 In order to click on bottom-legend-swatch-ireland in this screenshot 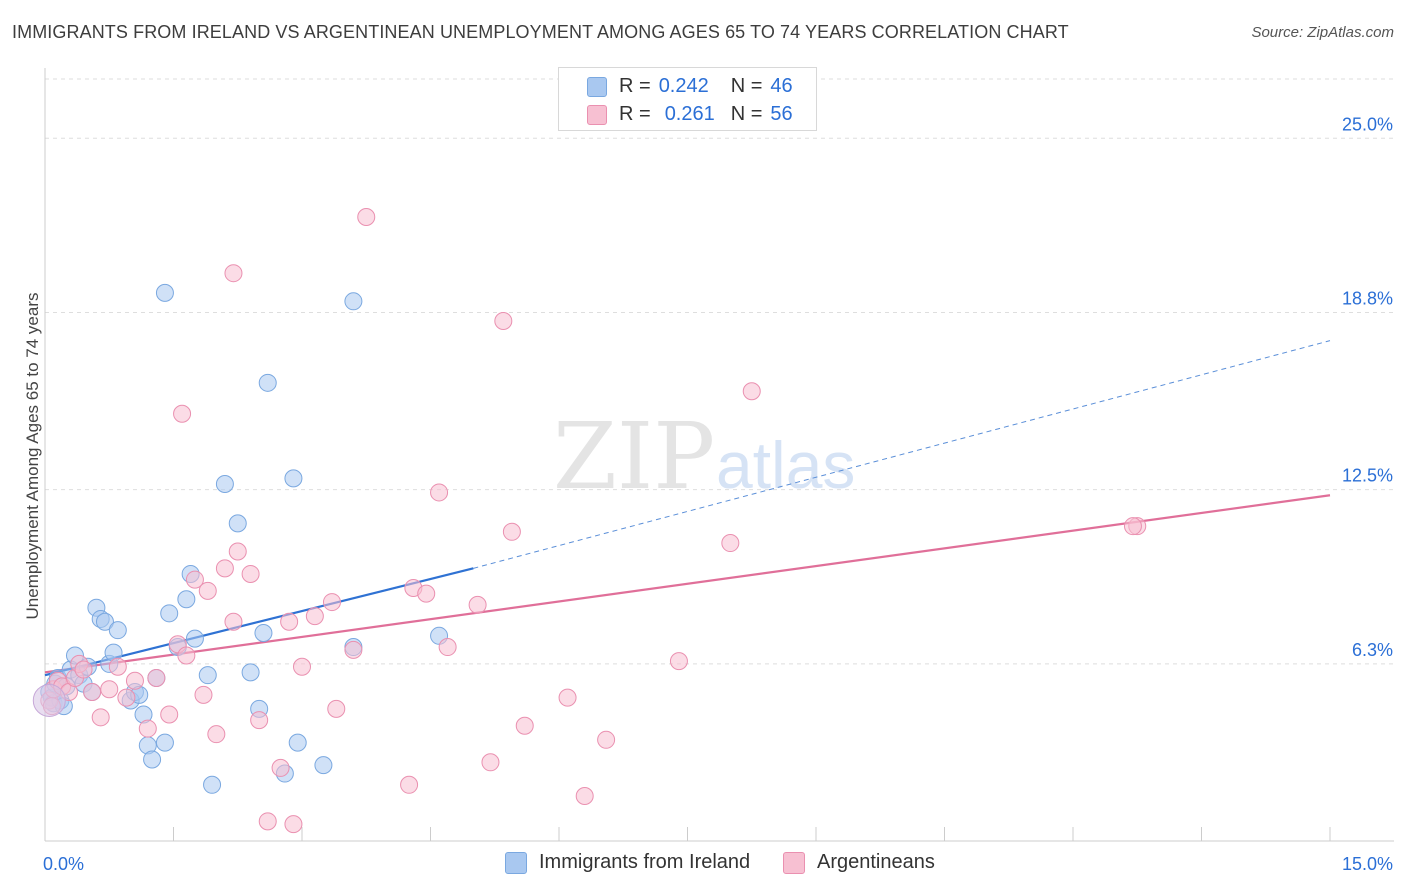, I will do `click(516, 862)`.